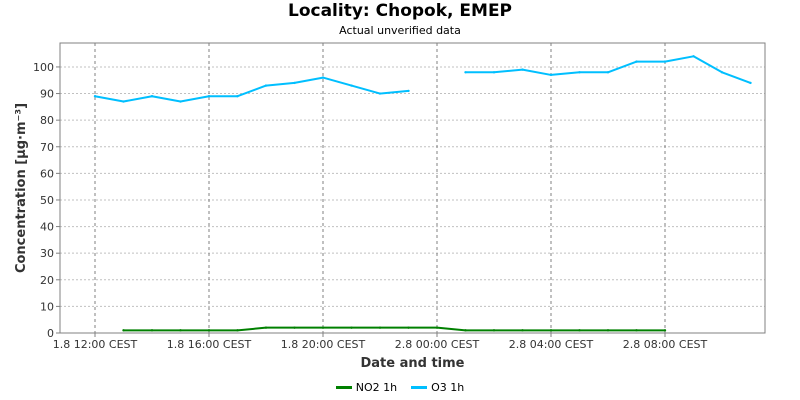 The height and width of the screenshot is (400, 800). I want to click on legend-label-o3: O3 1h, so click(448, 387).